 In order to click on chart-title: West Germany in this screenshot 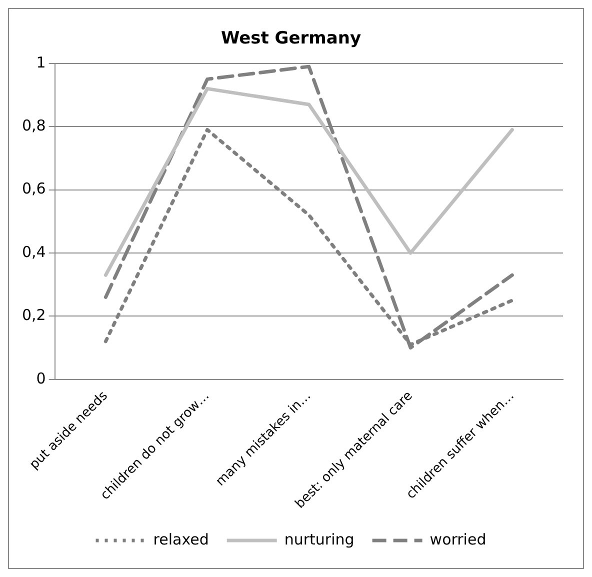, I will do `click(291, 38)`.